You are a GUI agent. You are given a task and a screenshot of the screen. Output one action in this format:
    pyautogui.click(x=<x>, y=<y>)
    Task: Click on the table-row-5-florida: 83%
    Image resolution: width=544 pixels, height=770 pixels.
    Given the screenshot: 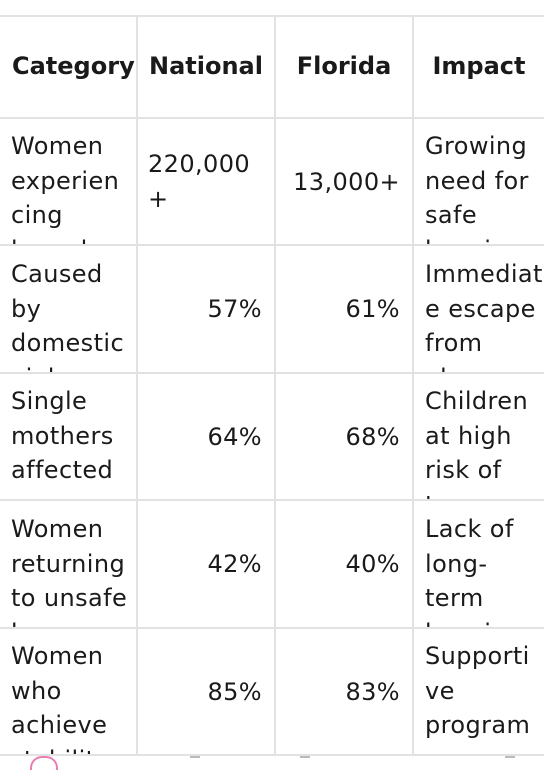 What is the action you would take?
    pyautogui.click(x=372, y=691)
    